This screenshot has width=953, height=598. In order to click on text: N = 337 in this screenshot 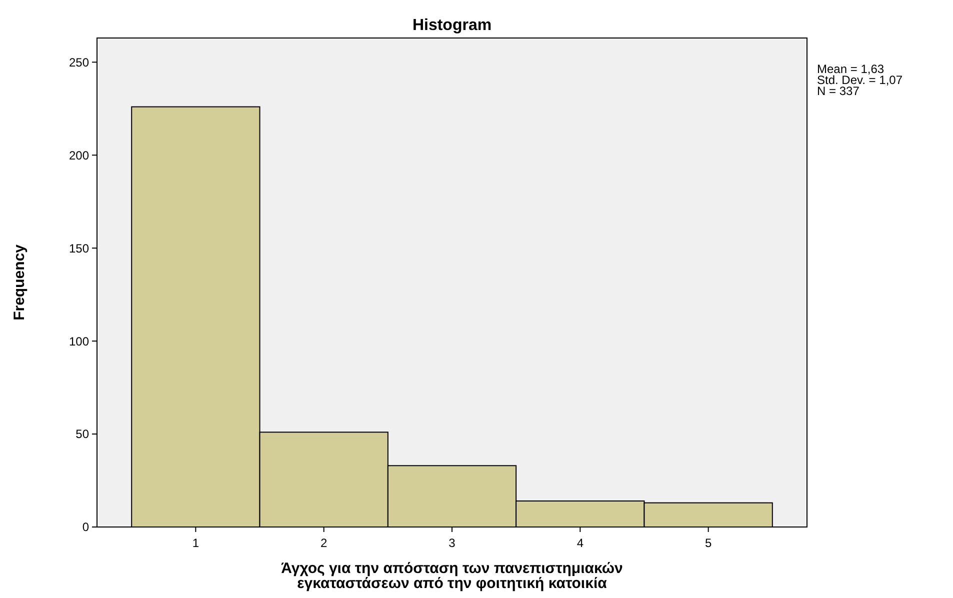, I will do `click(838, 91)`.